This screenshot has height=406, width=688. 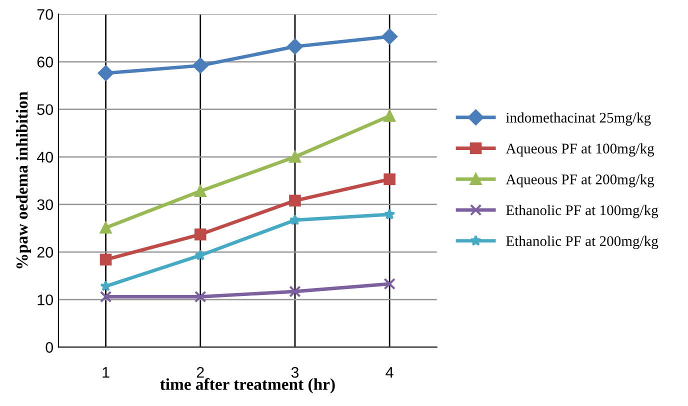 I want to click on y-tick-label: 30, so click(x=45, y=204).